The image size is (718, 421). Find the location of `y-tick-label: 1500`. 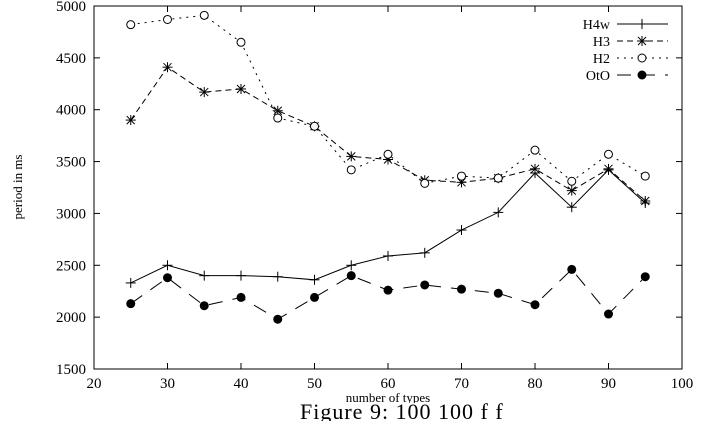

y-tick-label: 1500 is located at coordinates (71, 370).